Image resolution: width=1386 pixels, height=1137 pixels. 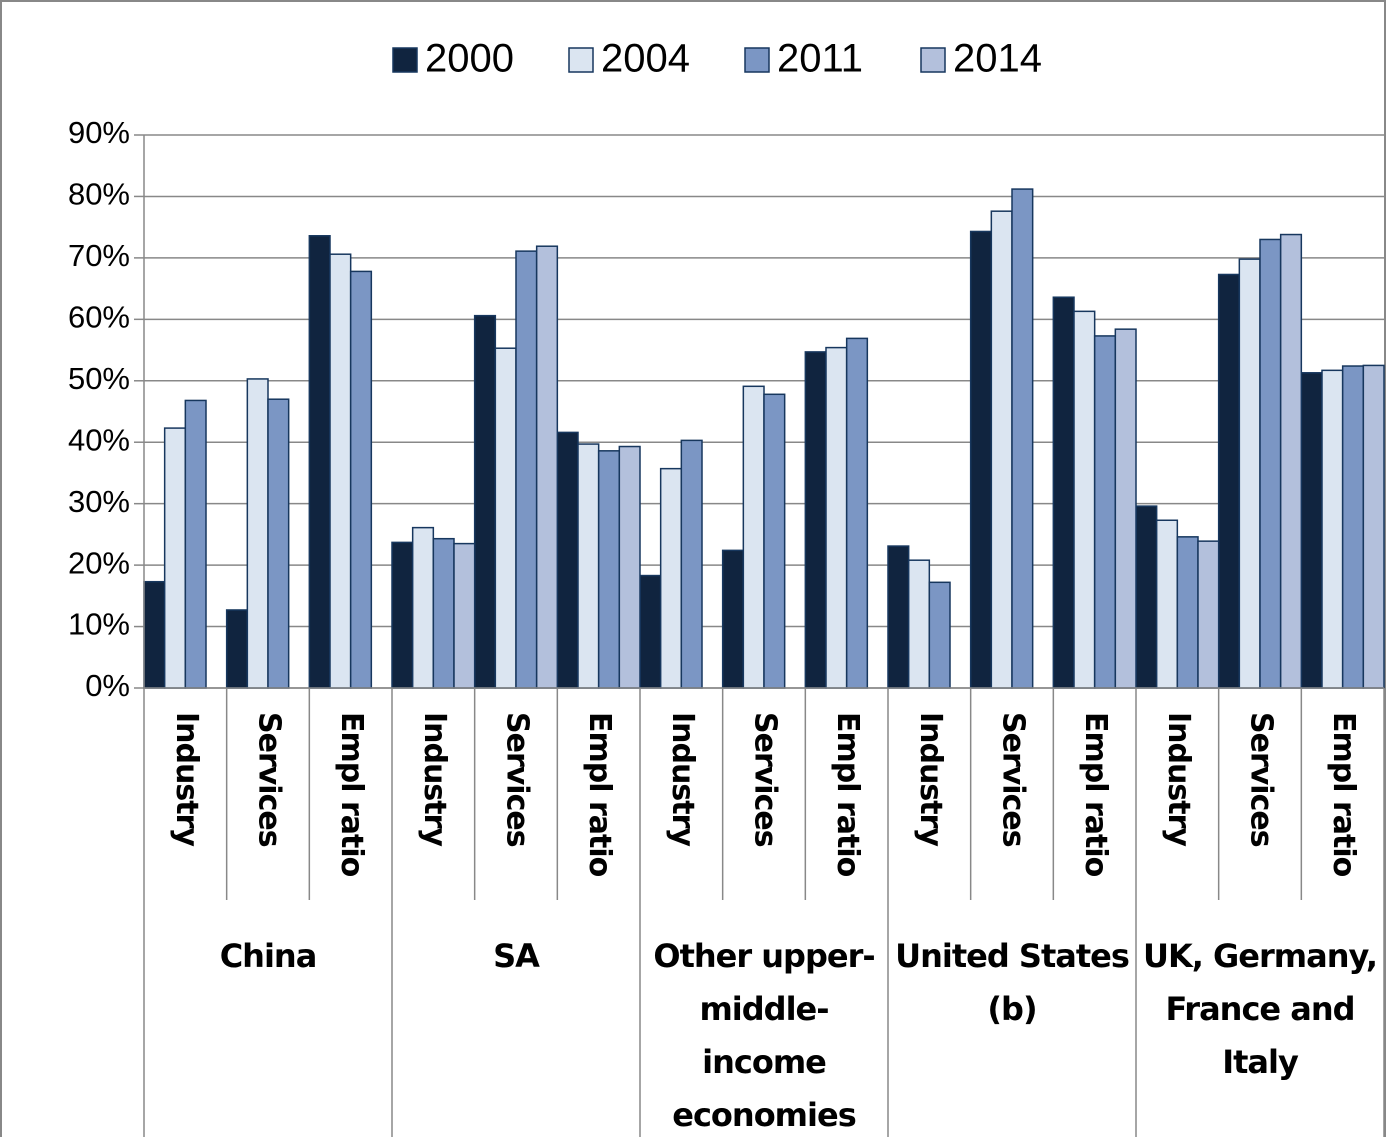 I want to click on y-tick-label: 70%, so click(x=99, y=255).